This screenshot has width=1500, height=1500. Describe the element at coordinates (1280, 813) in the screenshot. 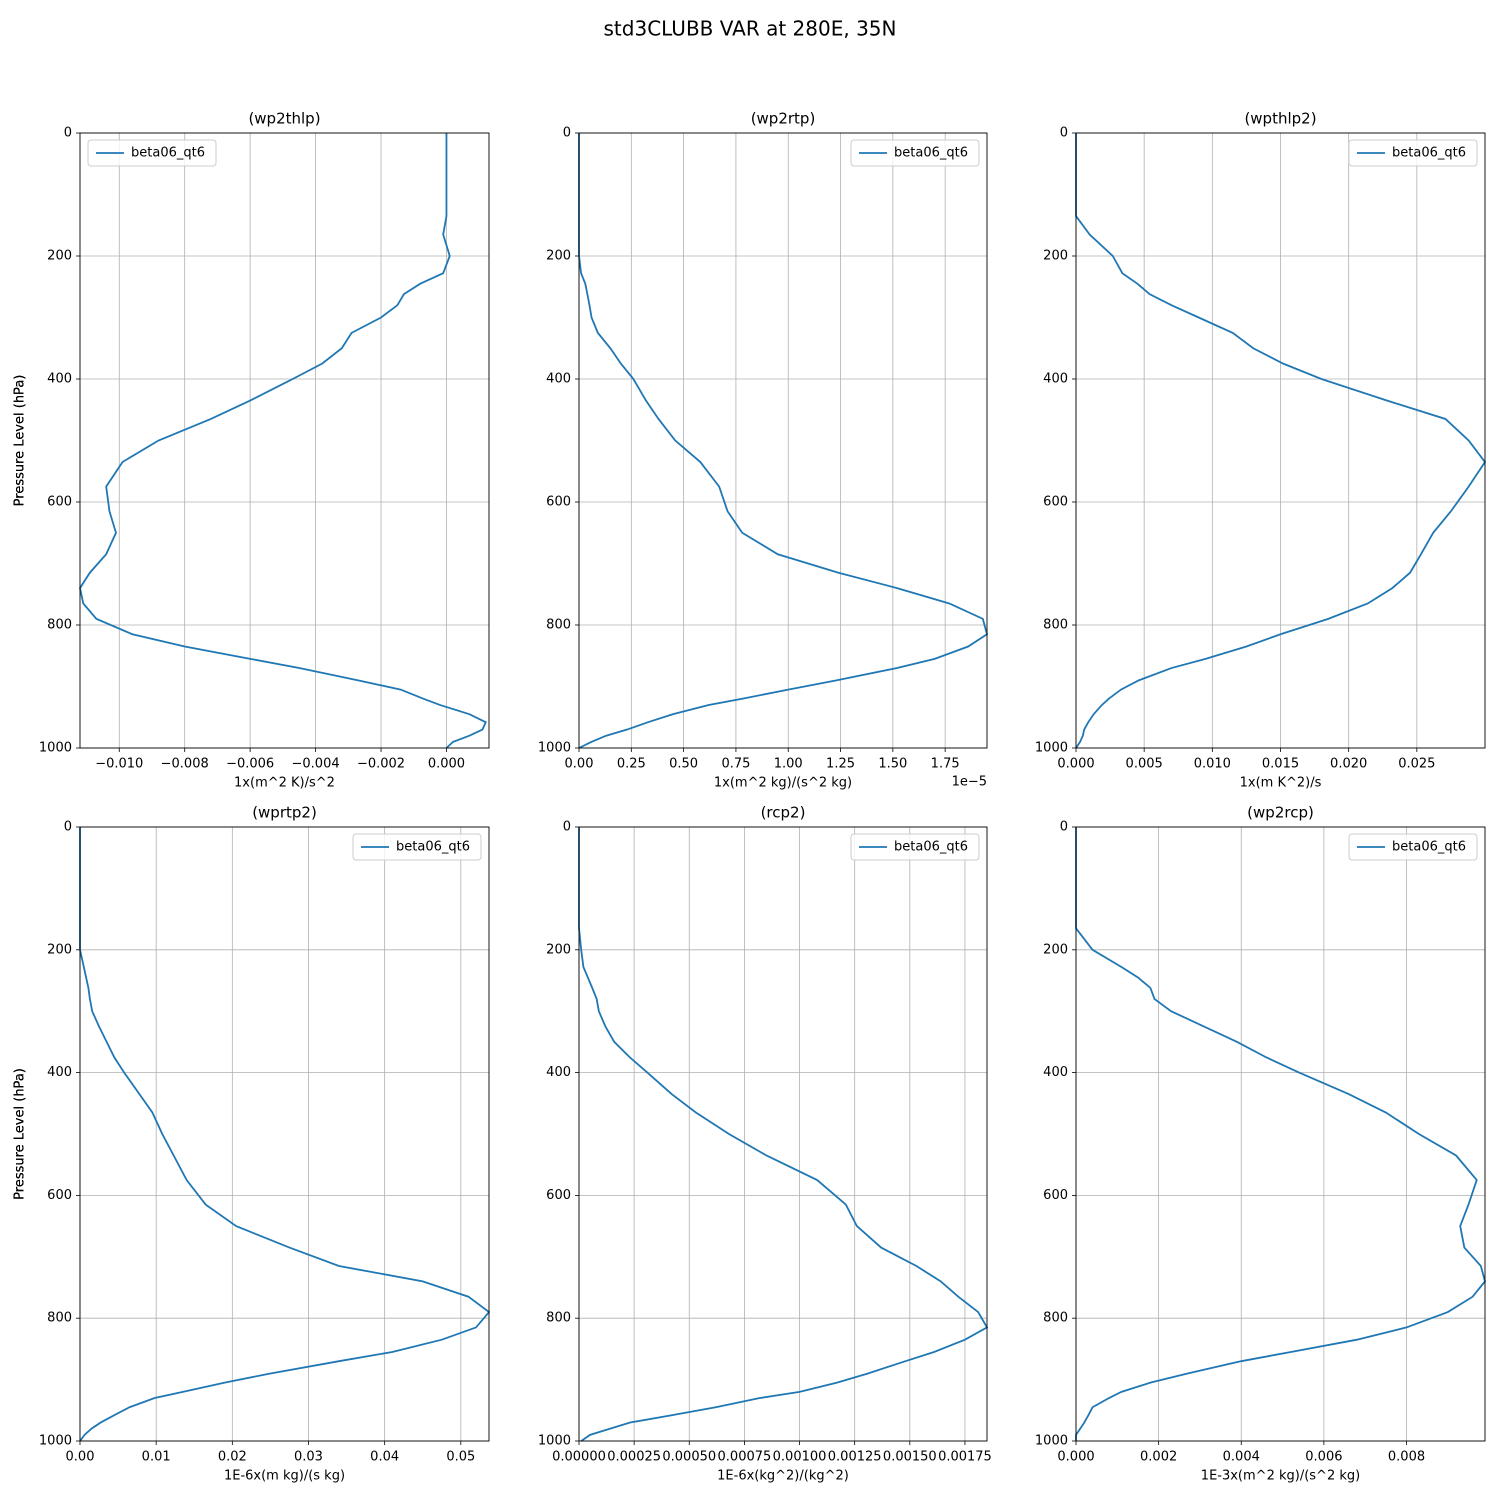

I see `subplot-title: (wp2rcp)` at that location.